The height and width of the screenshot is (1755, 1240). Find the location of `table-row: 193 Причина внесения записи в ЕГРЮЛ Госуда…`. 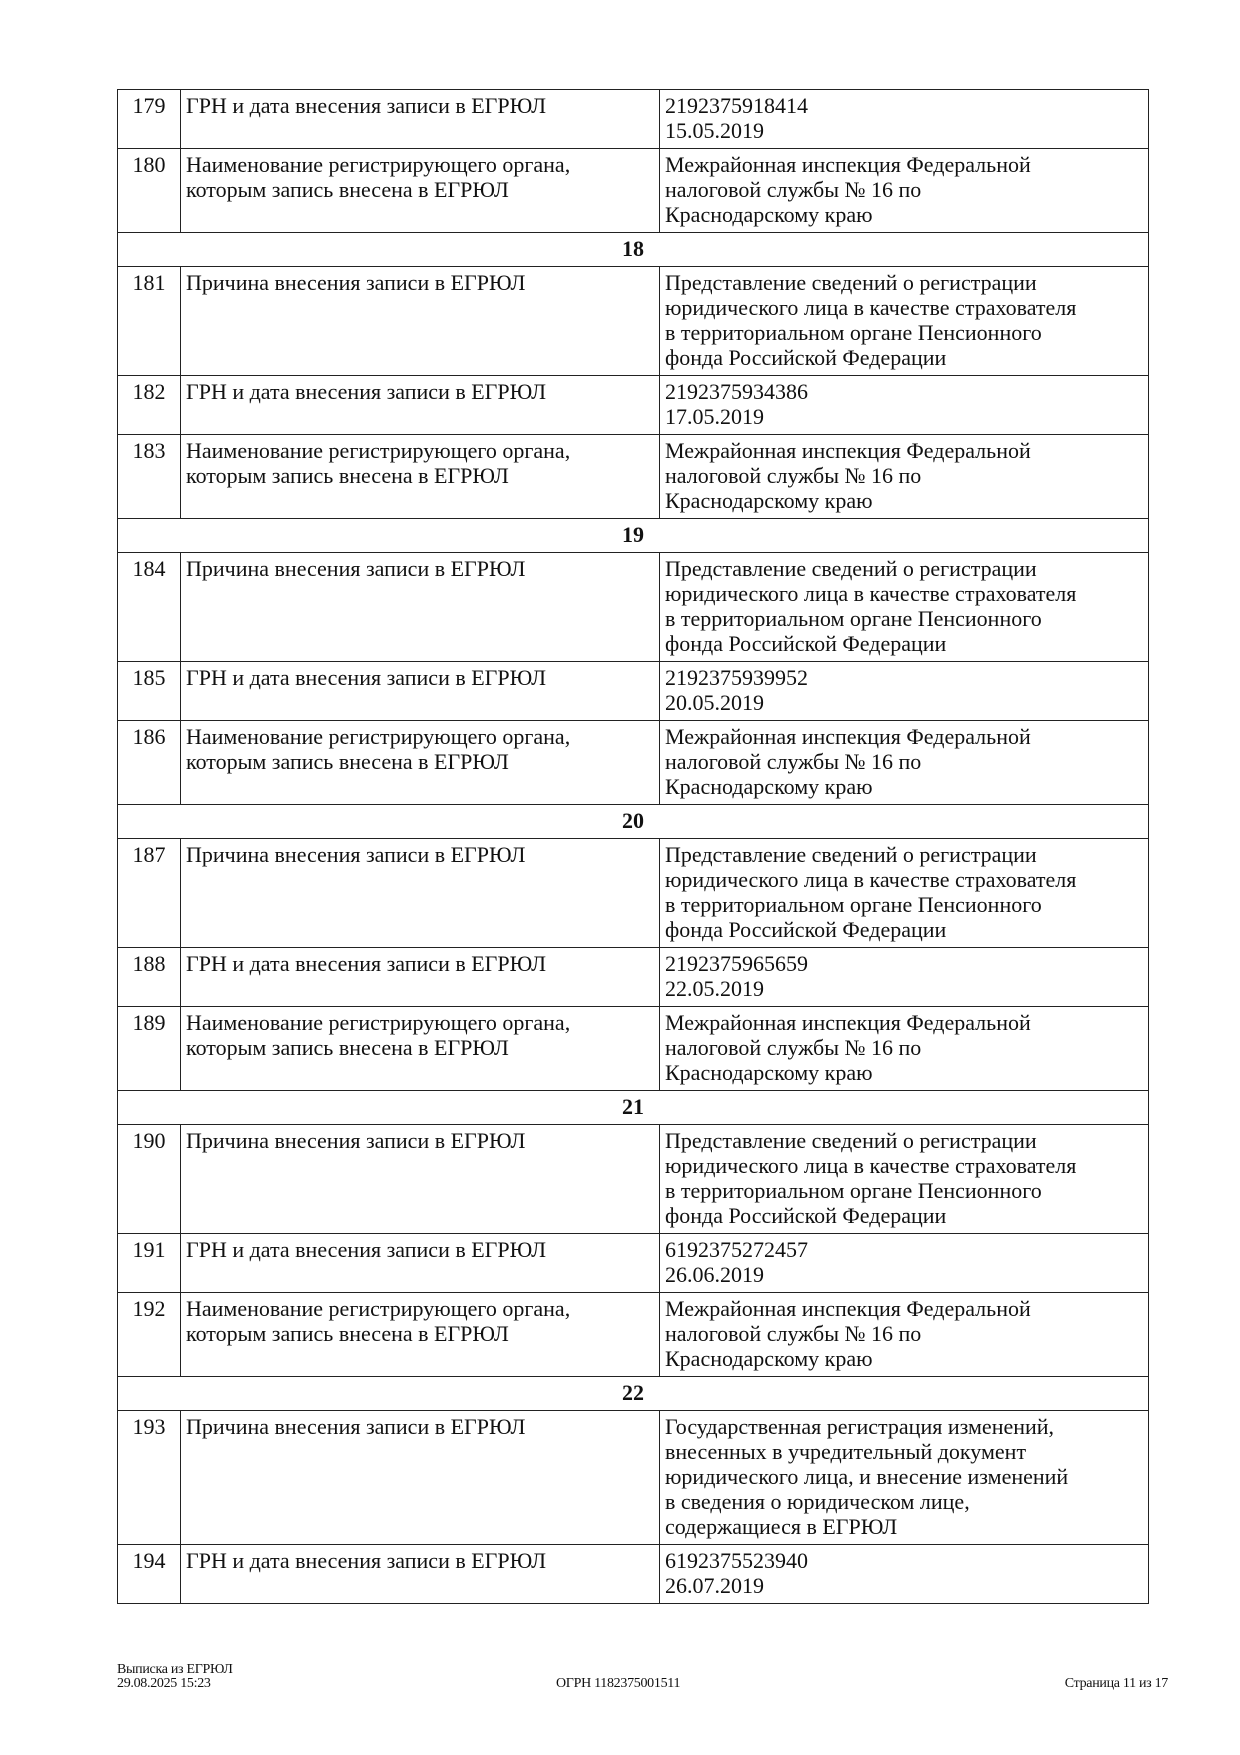

table-row: 193 Причина внесения записи в ЕГРЮЛ Госуда… is located at coordinates (633, 1477).